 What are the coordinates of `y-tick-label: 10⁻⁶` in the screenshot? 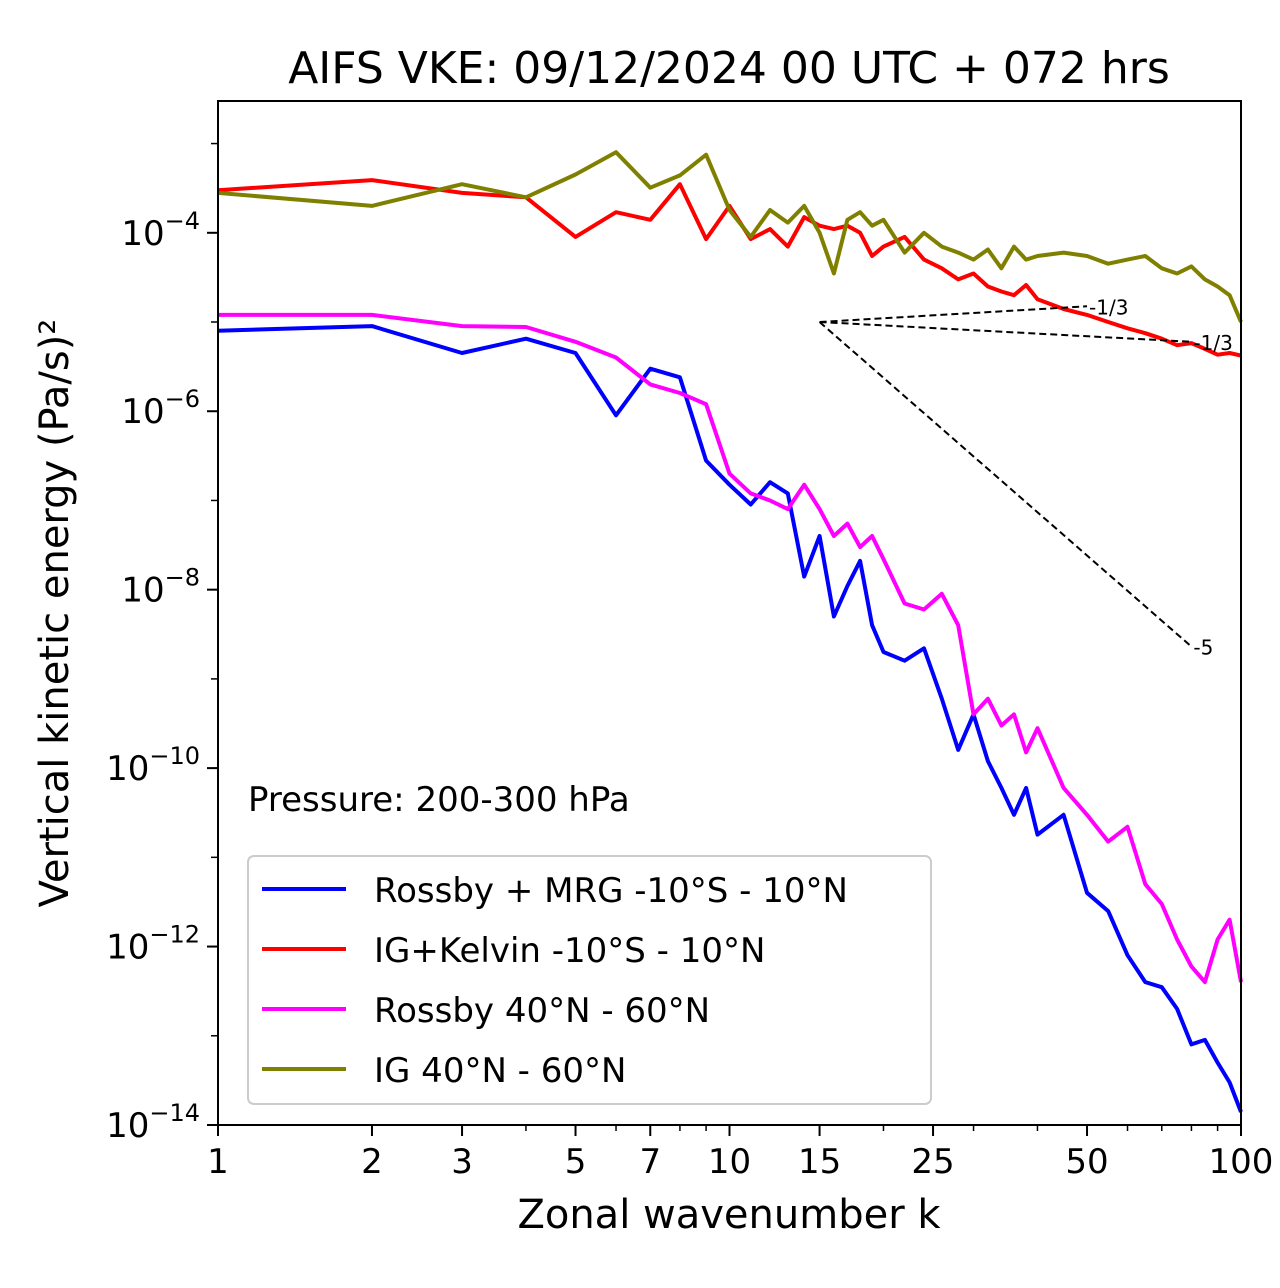 It's located at (160, 408).